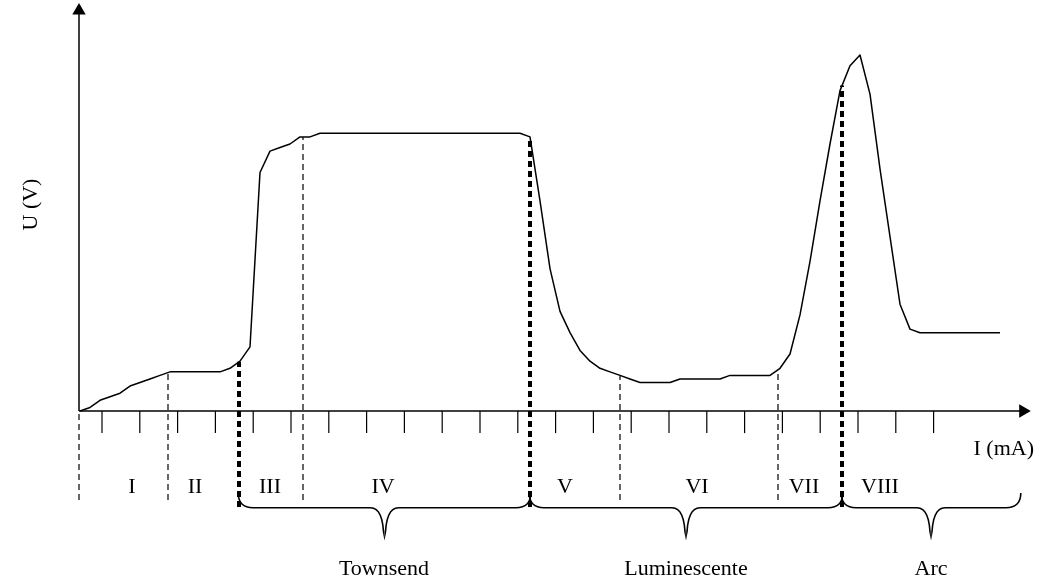 This screenshot has height=586, width=1044. I want to click on text: Townsend, so click(384, 567).